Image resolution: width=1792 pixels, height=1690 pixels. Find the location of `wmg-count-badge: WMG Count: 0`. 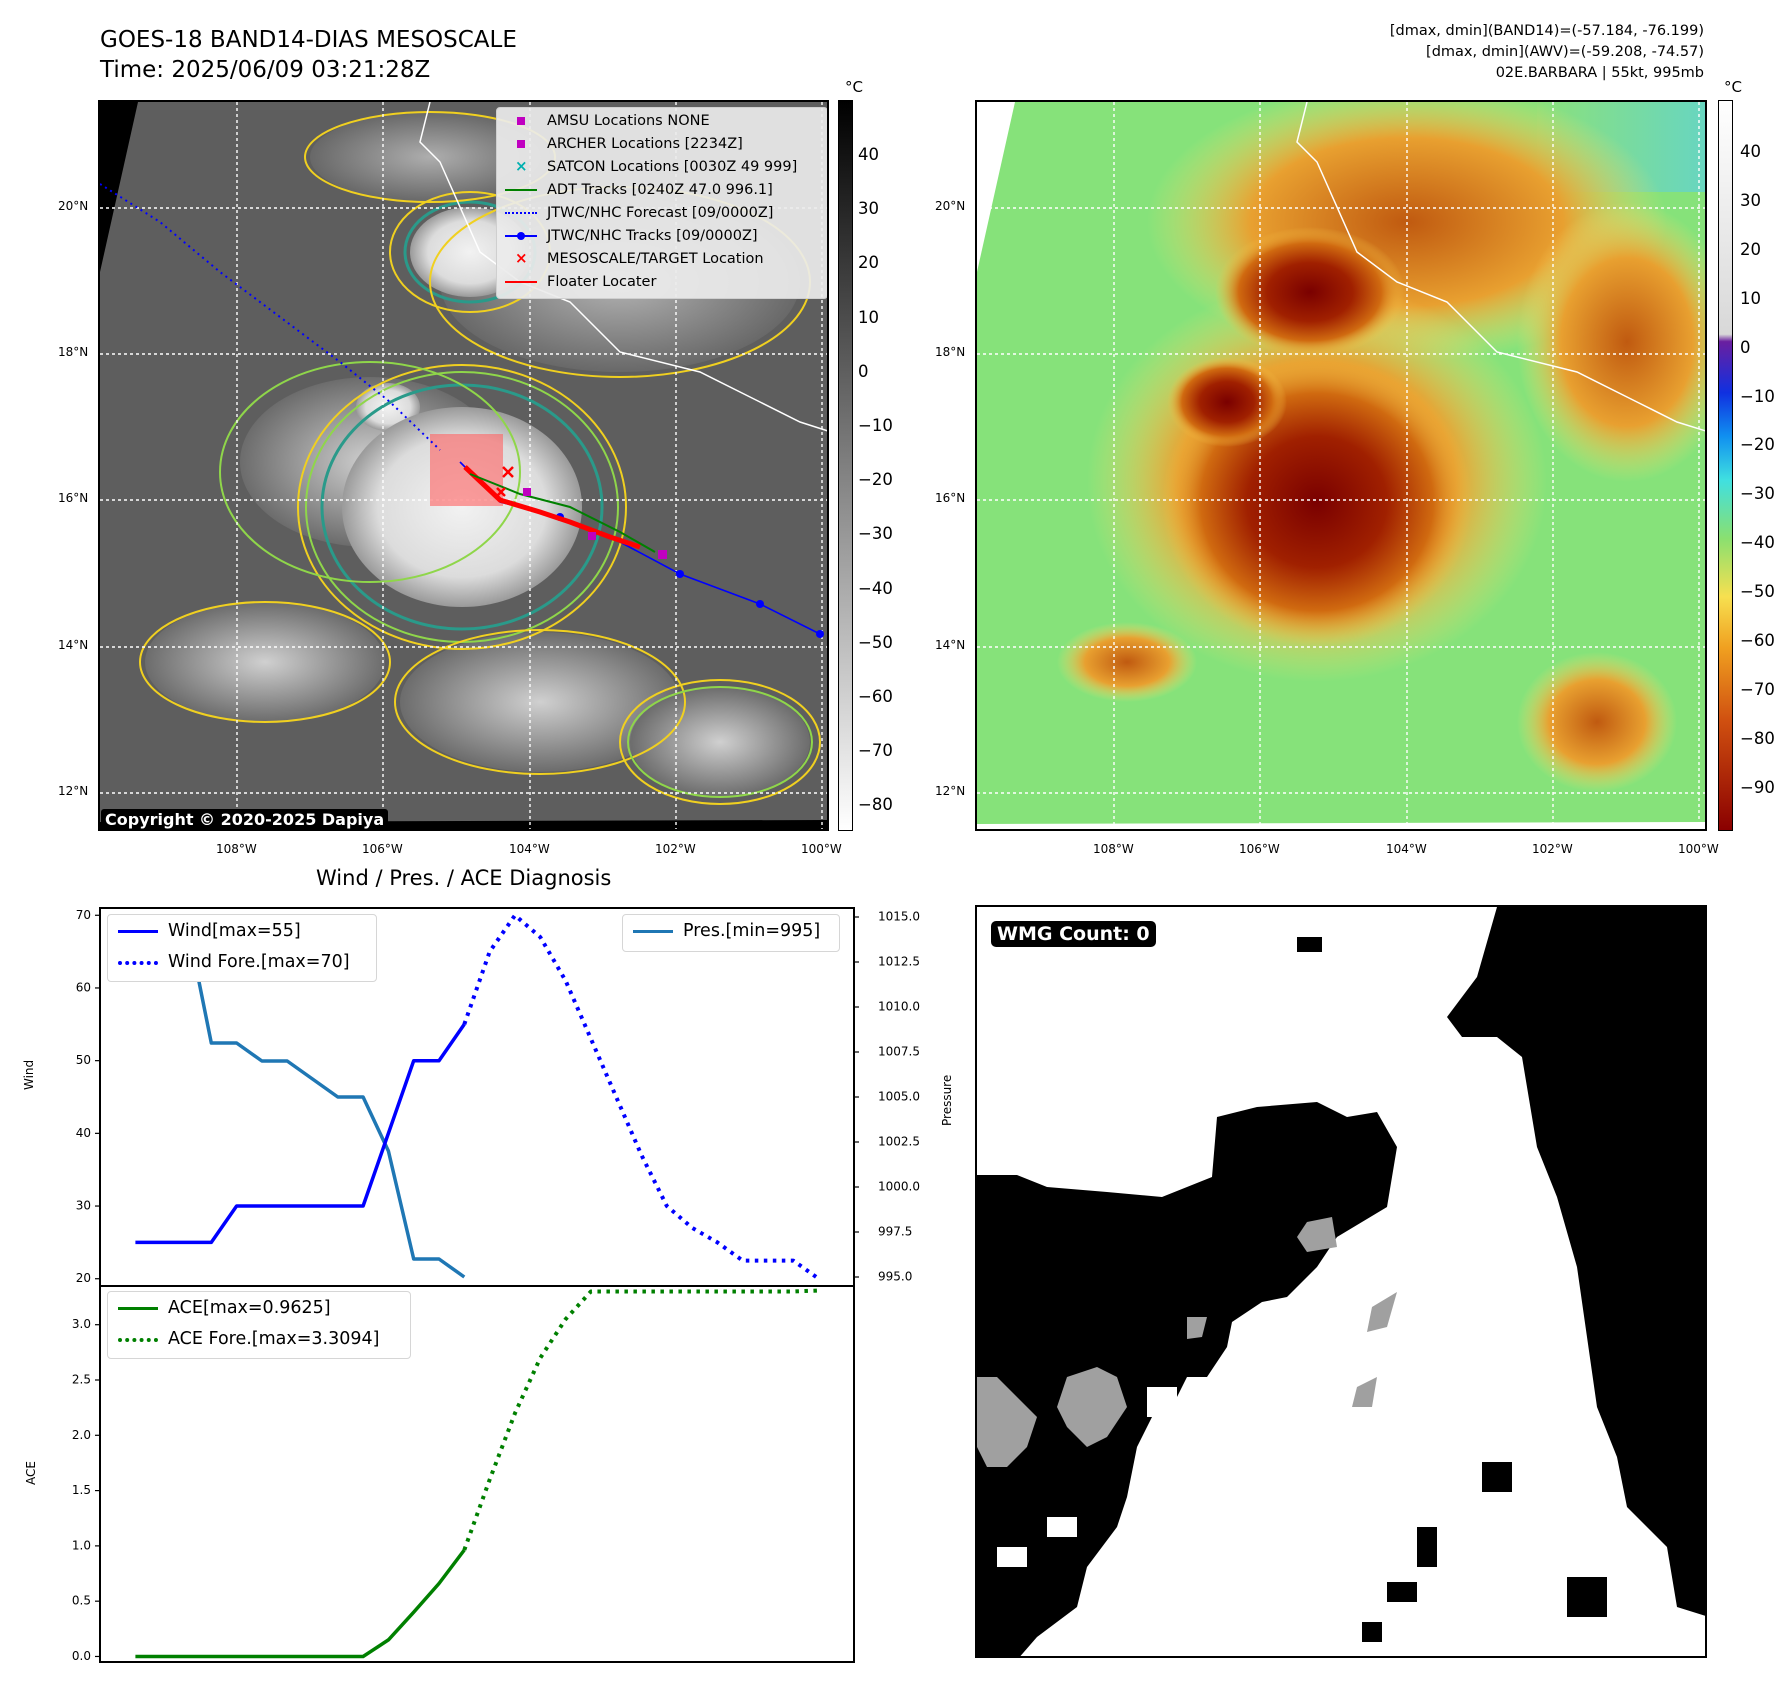

wmg-count-badge: WMG Count: 0 is located at coordinates (1073, 934).